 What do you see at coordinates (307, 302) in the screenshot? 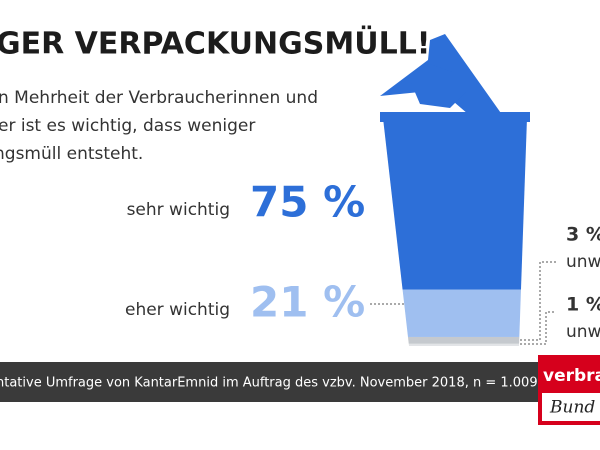
I see `value-label: 21 %` at bounding box center [307, 302].